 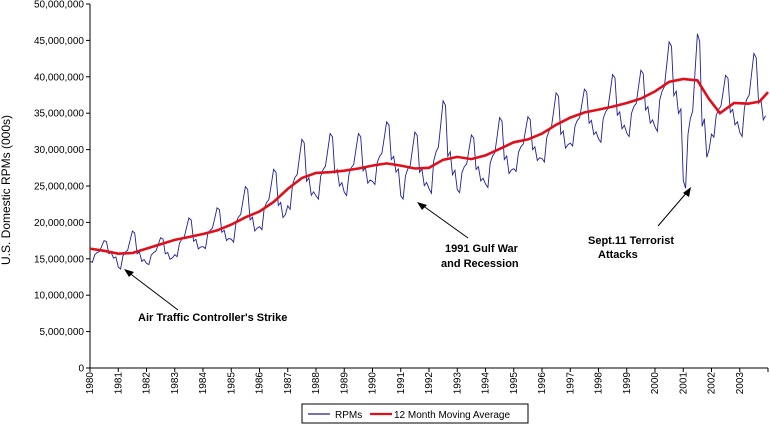 I want to click on x-tick-label: 1989, so click(x=344, y=383).